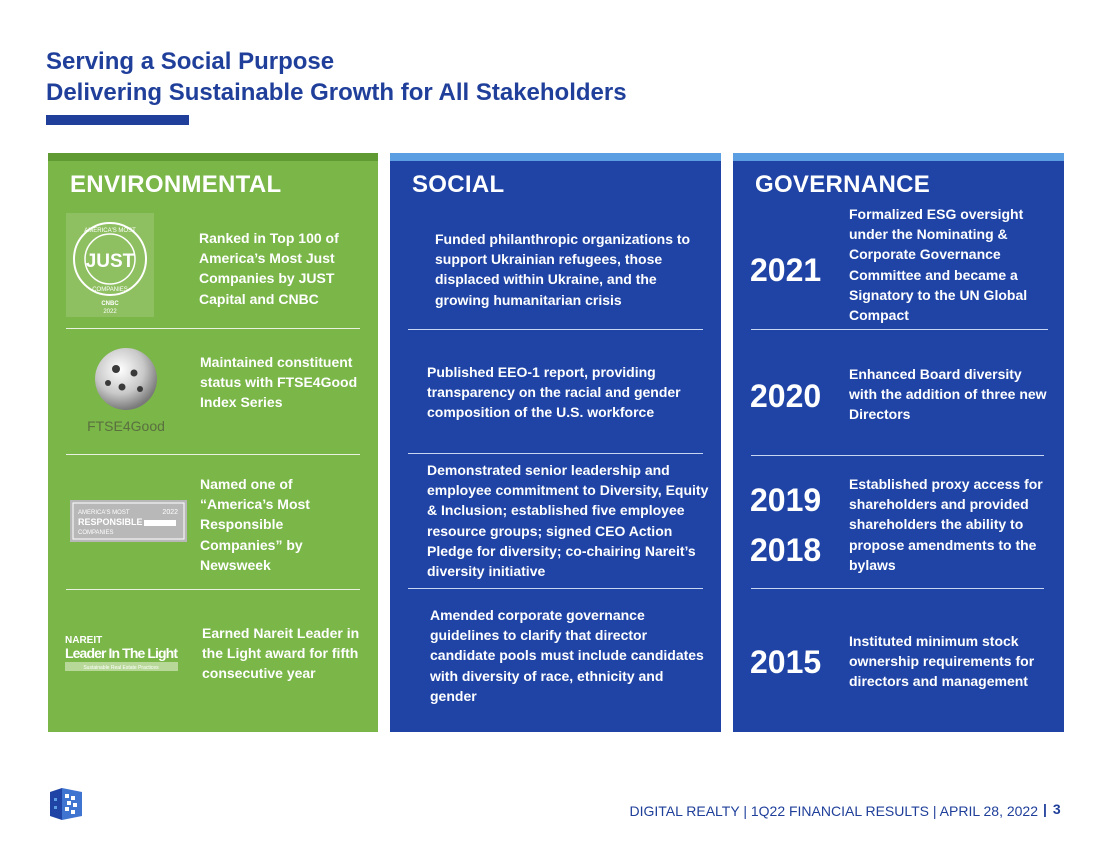 This screenshot has height=849, width=1100. What do you see at coordinates (66, 804) in the screenshot?
I see `digital-realty-logo-icon` at bounding box center [66, 804].